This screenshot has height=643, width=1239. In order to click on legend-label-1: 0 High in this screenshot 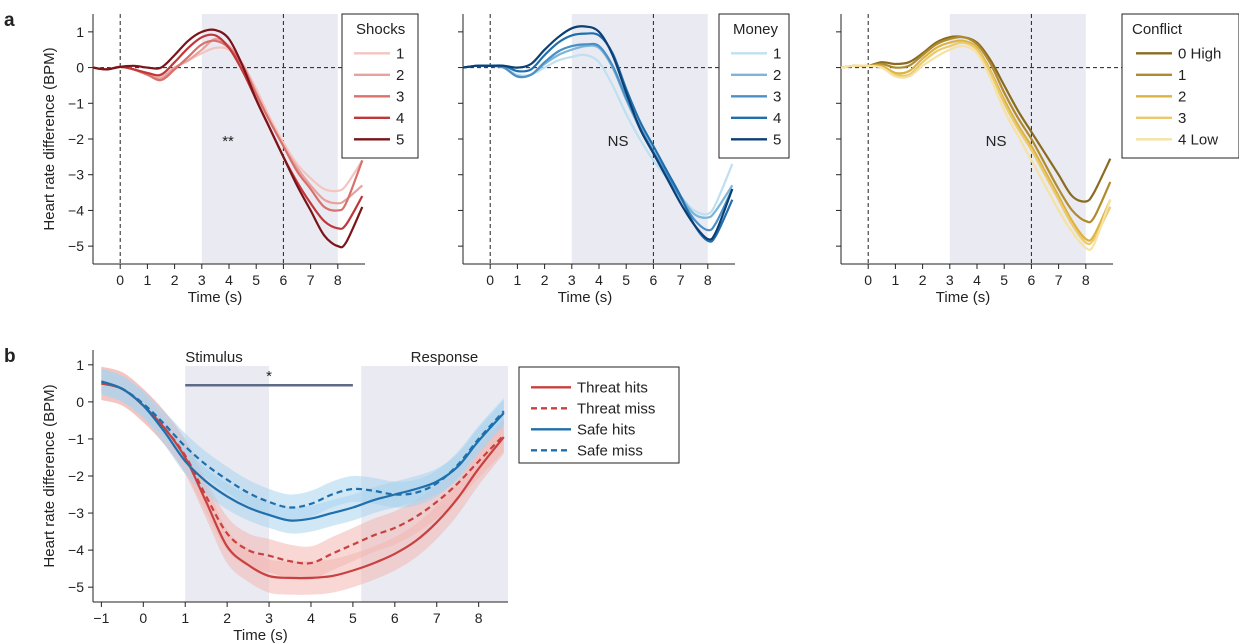, I will do `click(1199, 53)`.